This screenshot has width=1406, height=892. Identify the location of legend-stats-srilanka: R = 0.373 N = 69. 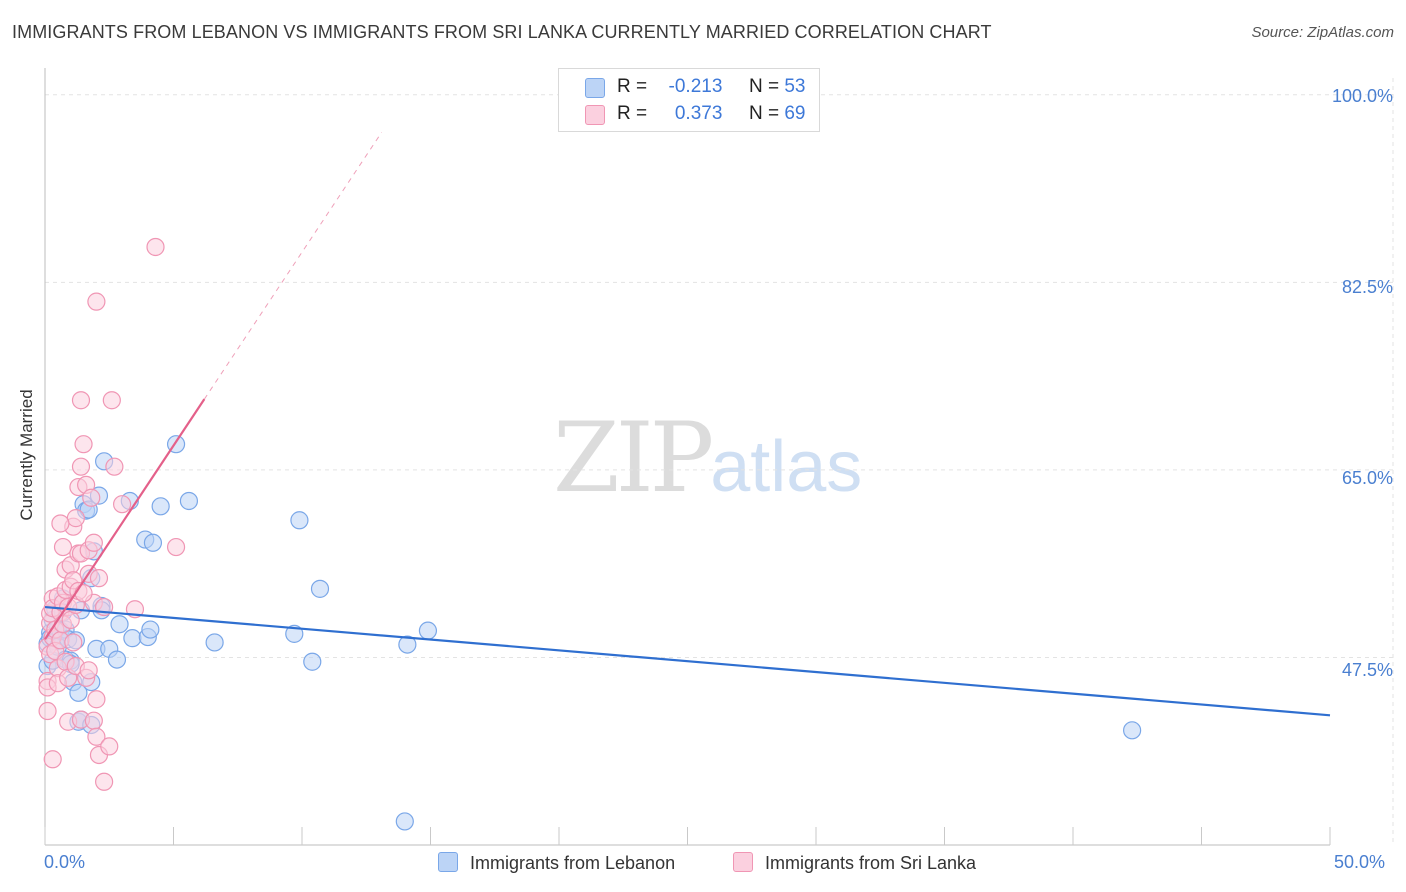
(711, 113).